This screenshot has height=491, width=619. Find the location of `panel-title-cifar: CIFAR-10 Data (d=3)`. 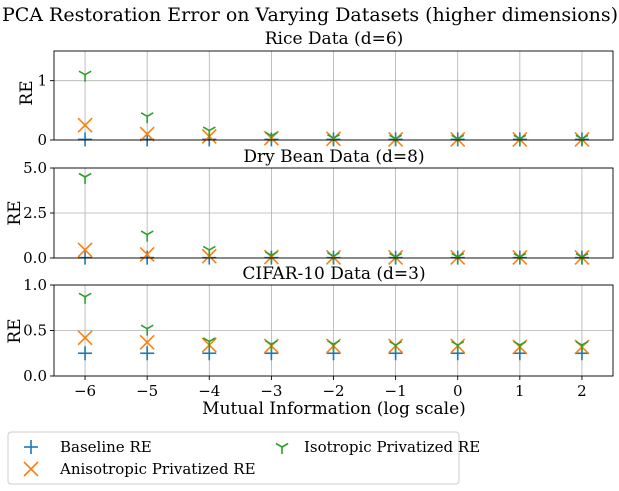

panel-title-cifar: CIFAR-10 Data (d=3) is located at coordinates (333, 274).